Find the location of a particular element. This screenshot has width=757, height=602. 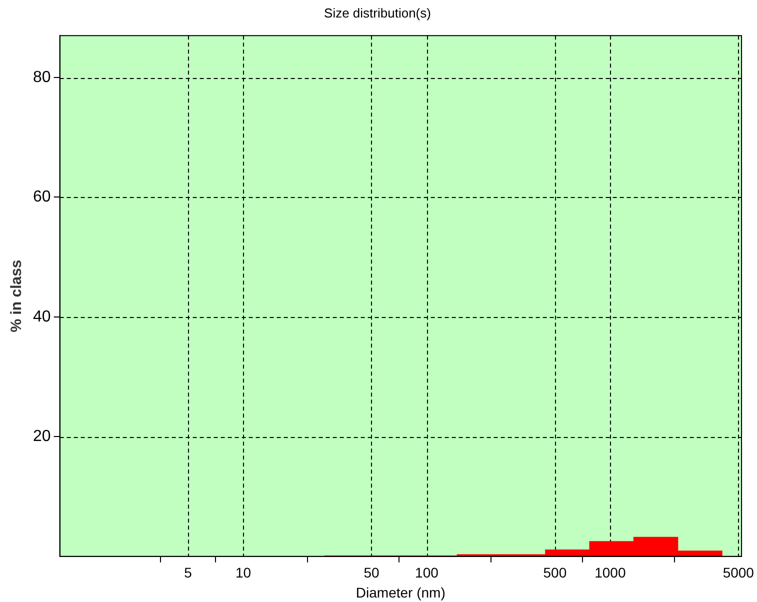

x-tick-label: 100 is located at coordinates (427, 572).